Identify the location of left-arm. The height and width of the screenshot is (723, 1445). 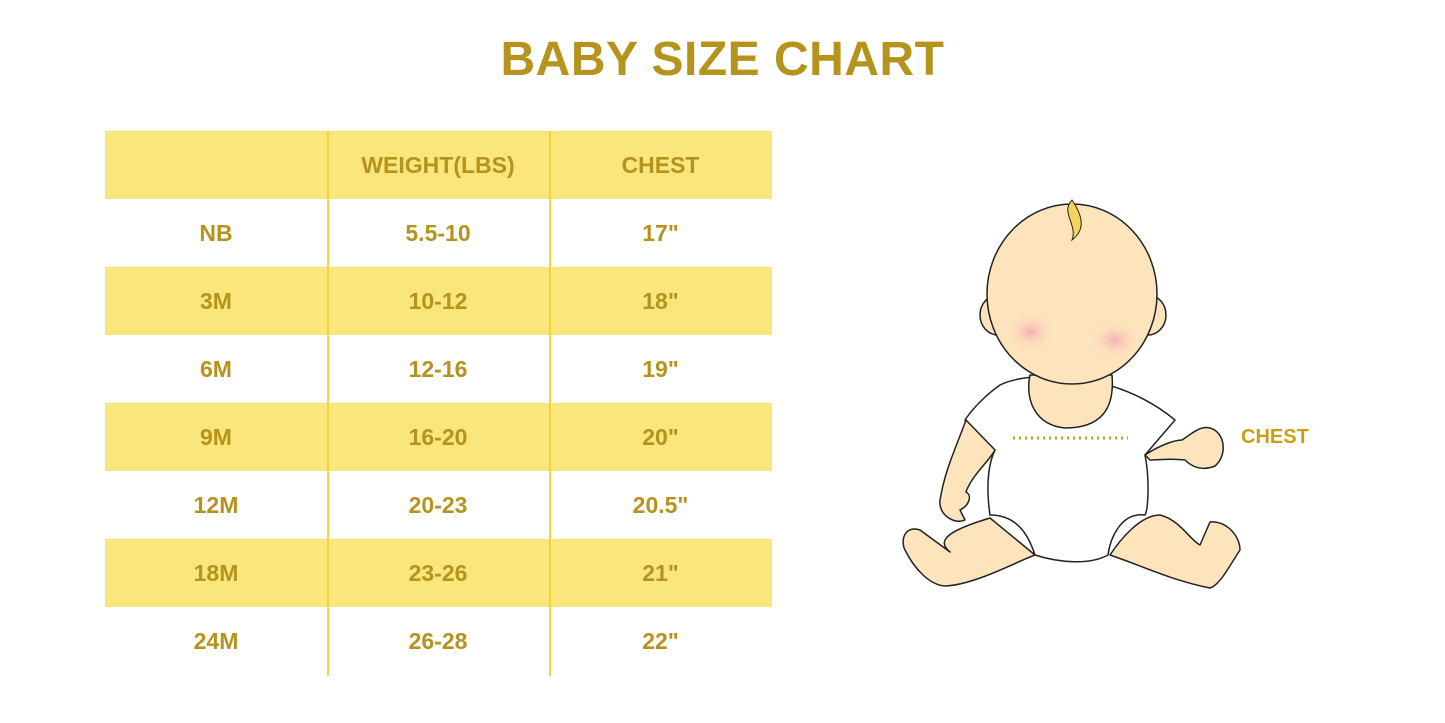
(967, 470).